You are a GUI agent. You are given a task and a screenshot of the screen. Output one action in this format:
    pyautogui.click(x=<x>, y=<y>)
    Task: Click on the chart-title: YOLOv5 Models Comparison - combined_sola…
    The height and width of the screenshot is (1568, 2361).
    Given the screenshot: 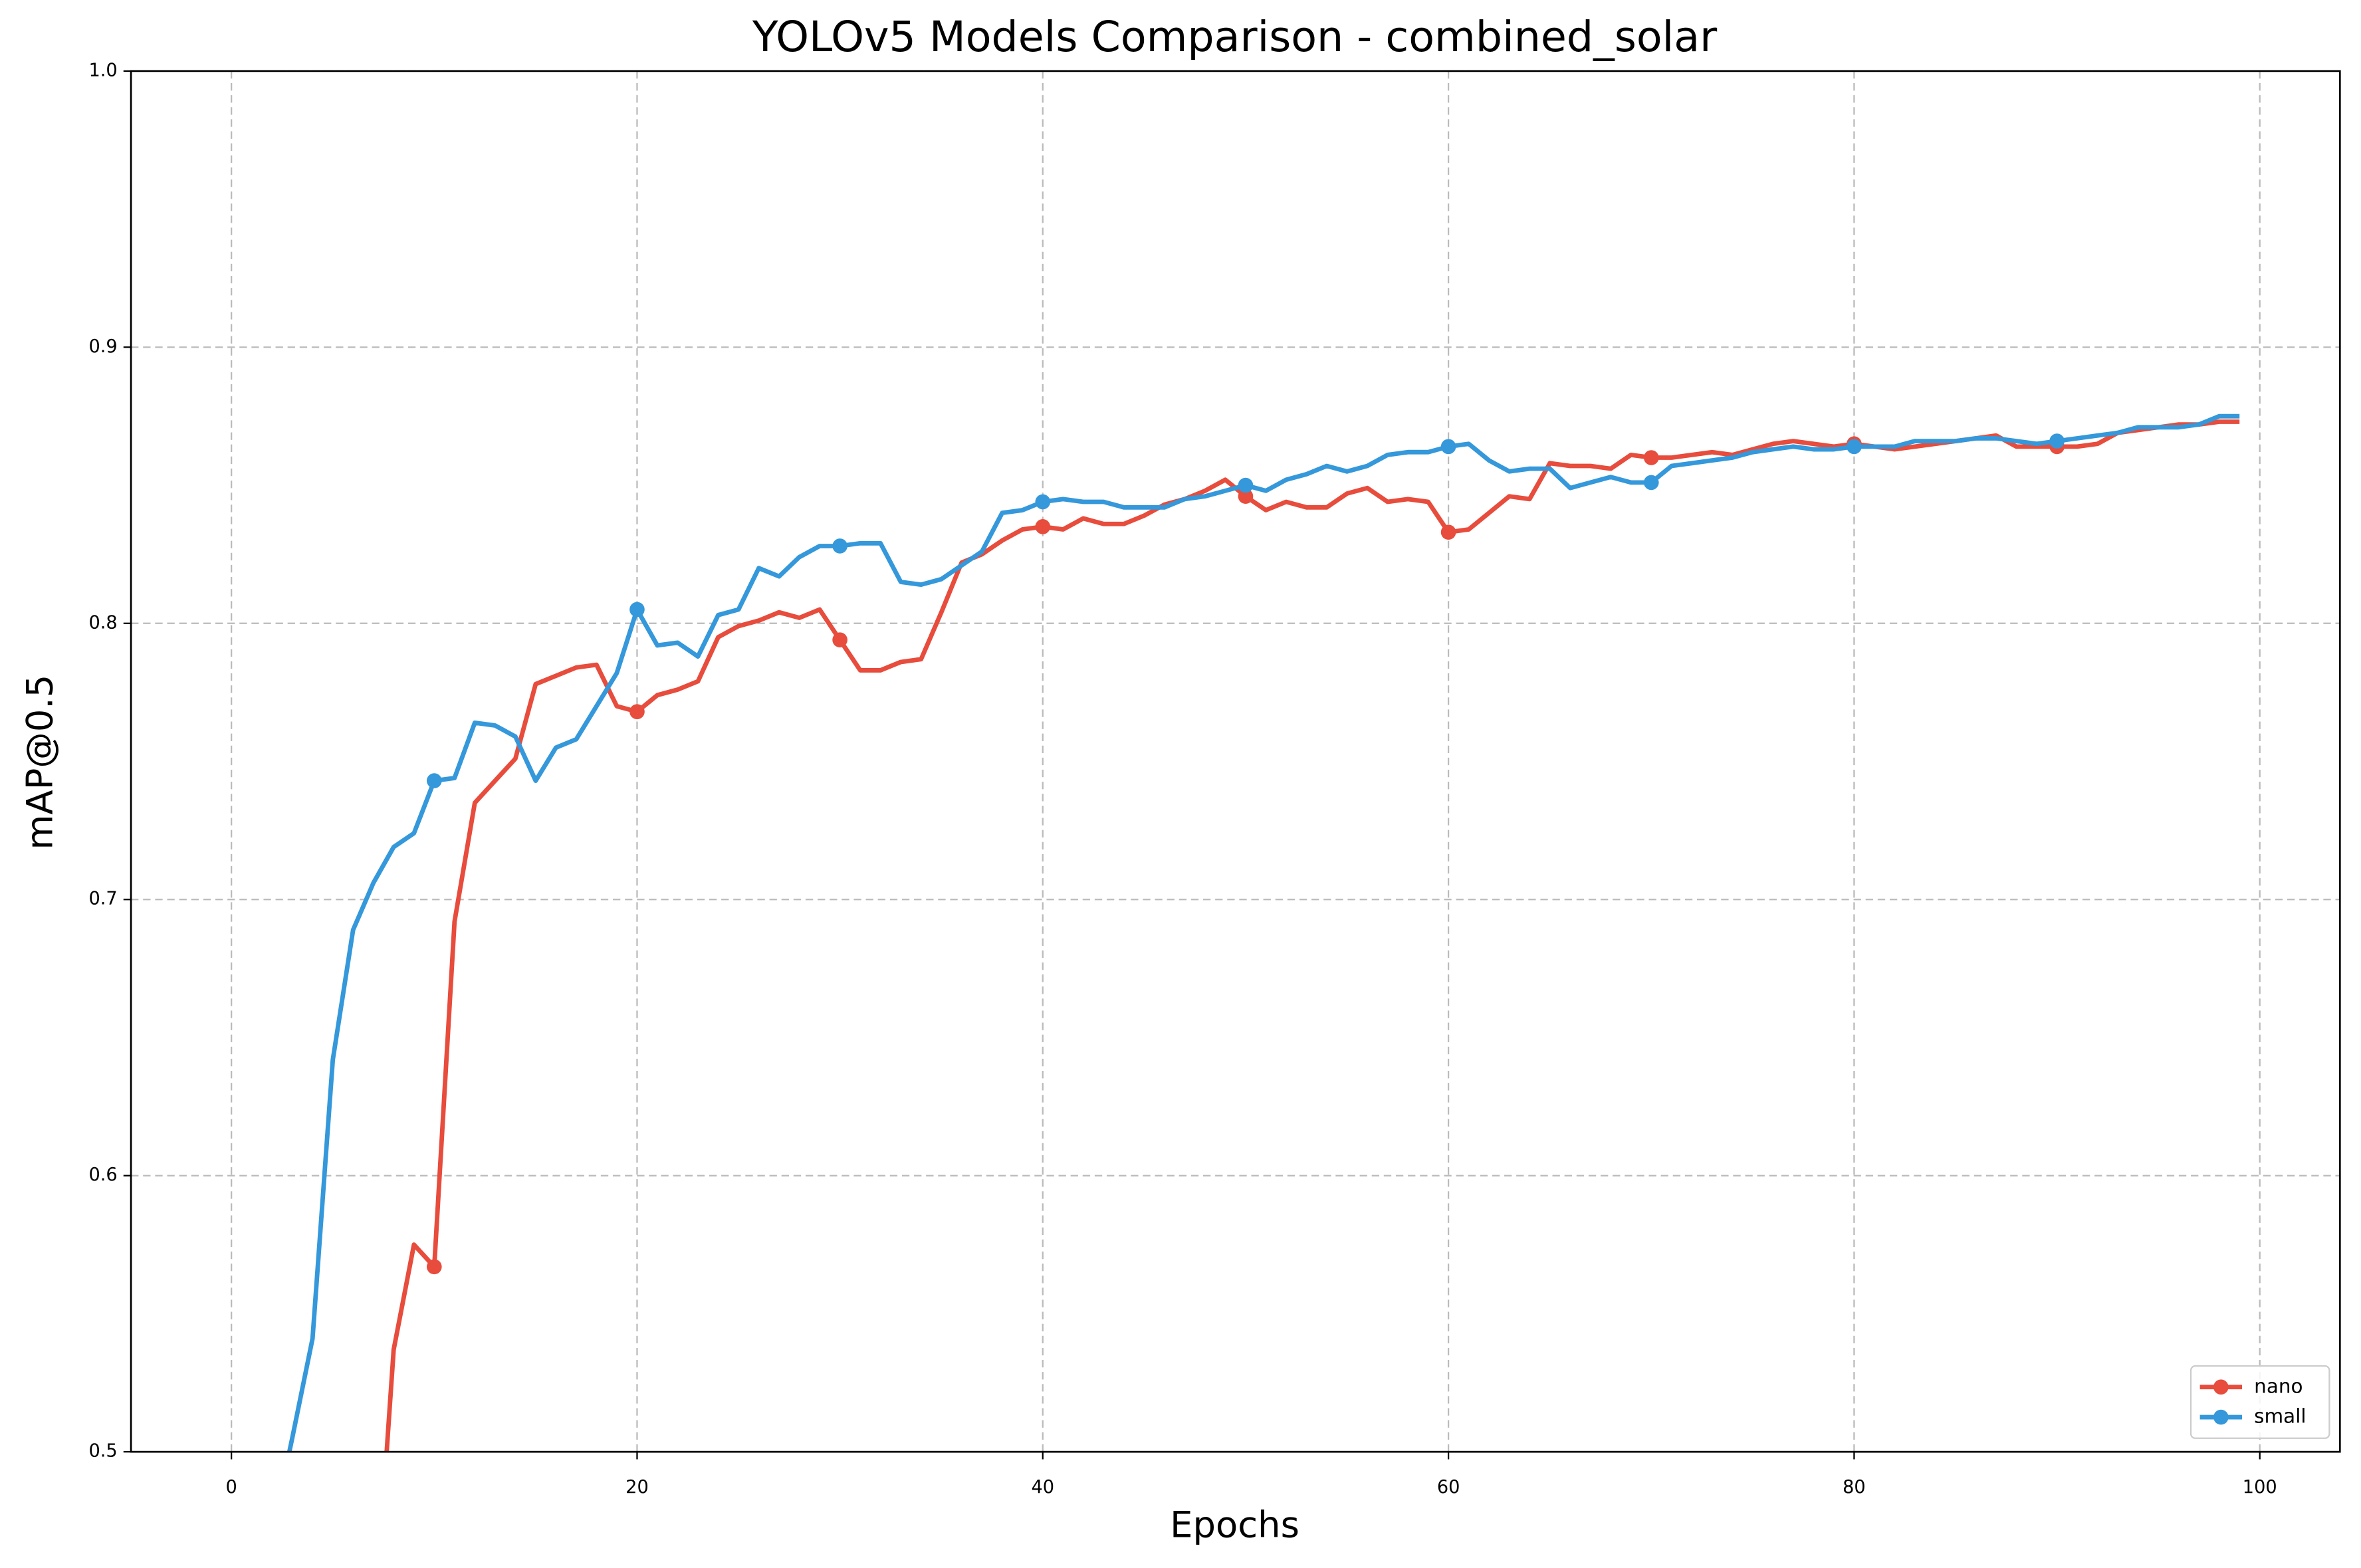 What is the action you would take?
    pyautogui.click(x=1235, y=36)
    